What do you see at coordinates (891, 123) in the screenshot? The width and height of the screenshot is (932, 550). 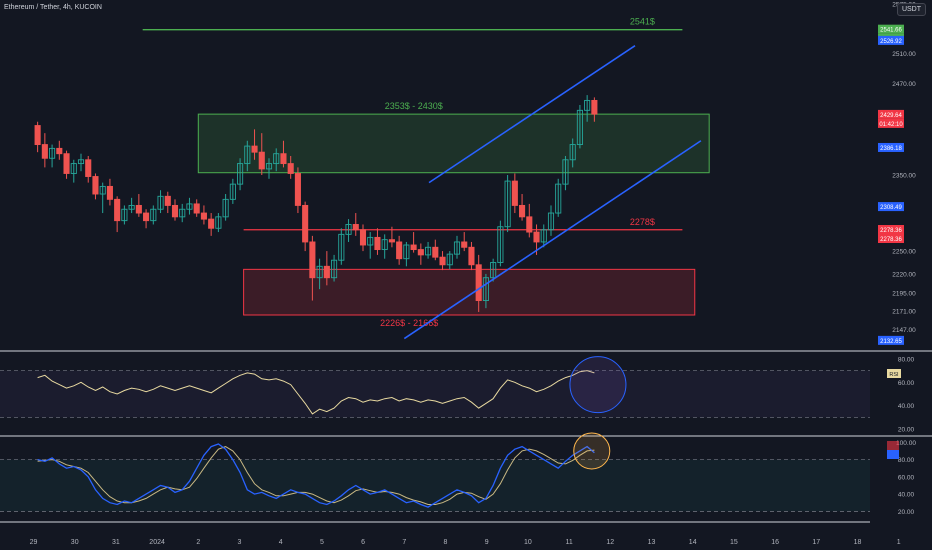 I see `price-badge: 01:42:10` at bounding box center [891, 123].